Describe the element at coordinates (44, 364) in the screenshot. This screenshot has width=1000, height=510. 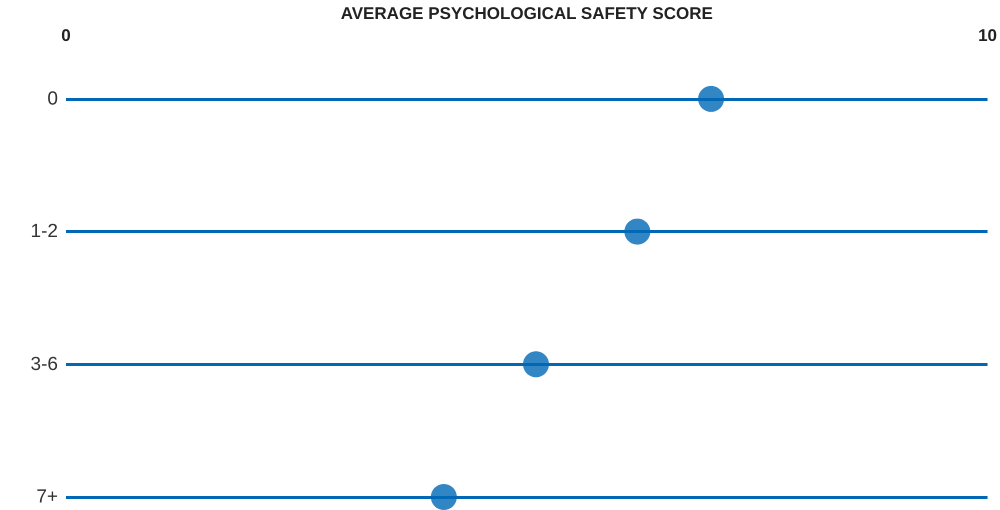
I see `y-tick-label: 3-6` at that location.